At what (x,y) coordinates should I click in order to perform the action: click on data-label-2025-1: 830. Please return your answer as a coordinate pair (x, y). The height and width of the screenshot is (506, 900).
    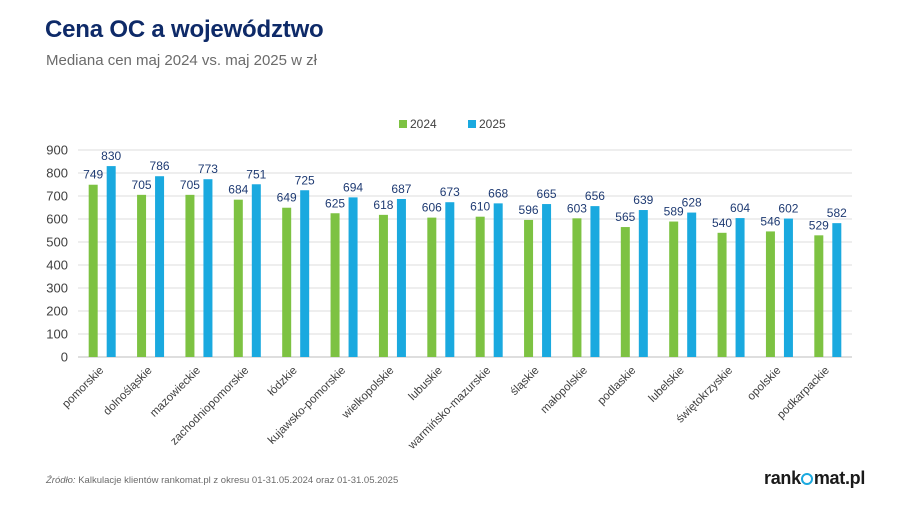
    Looking at the image, I should click on (111, 156).